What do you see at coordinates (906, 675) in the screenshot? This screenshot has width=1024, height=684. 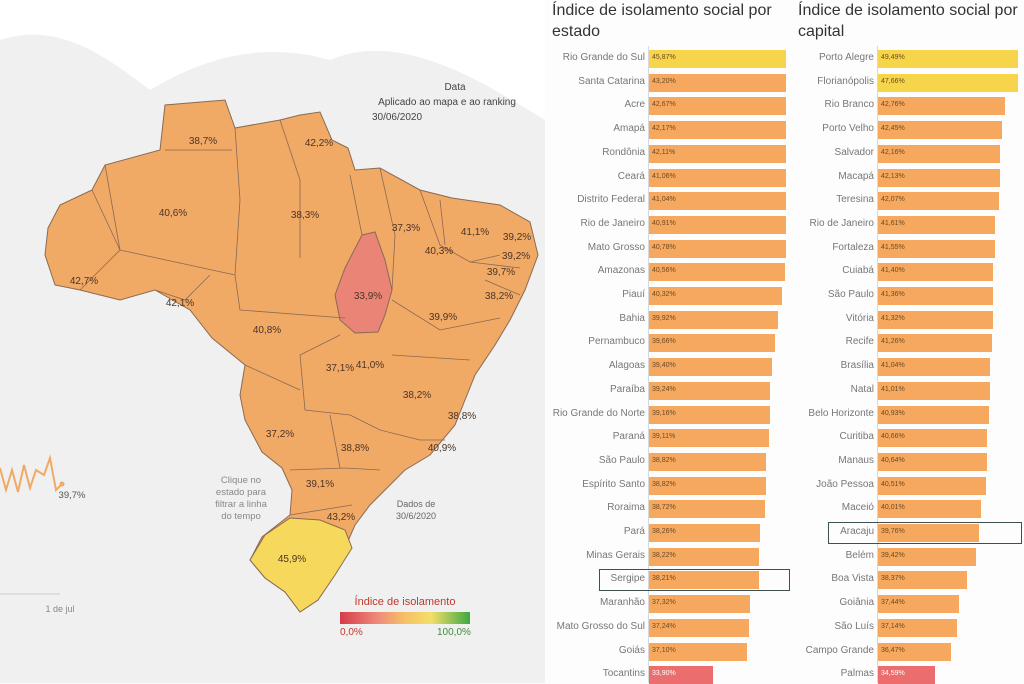 I see `ranking-bar: 34,59%` at bounding box center [906, 675].